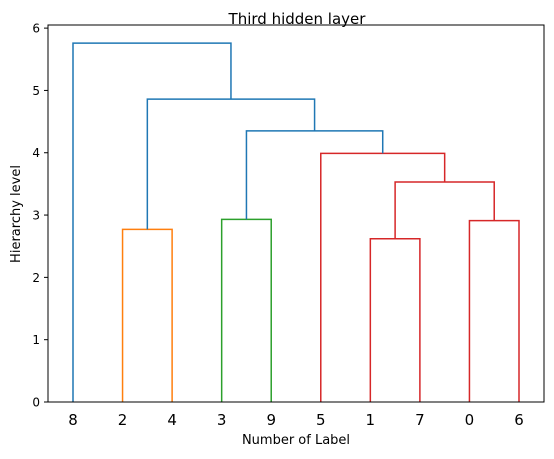 This screenshot has width=554, height=459. Describe the element at coordinates (36, 340) in the screenshot. I see `y-tick-label-1: 1` at that location.